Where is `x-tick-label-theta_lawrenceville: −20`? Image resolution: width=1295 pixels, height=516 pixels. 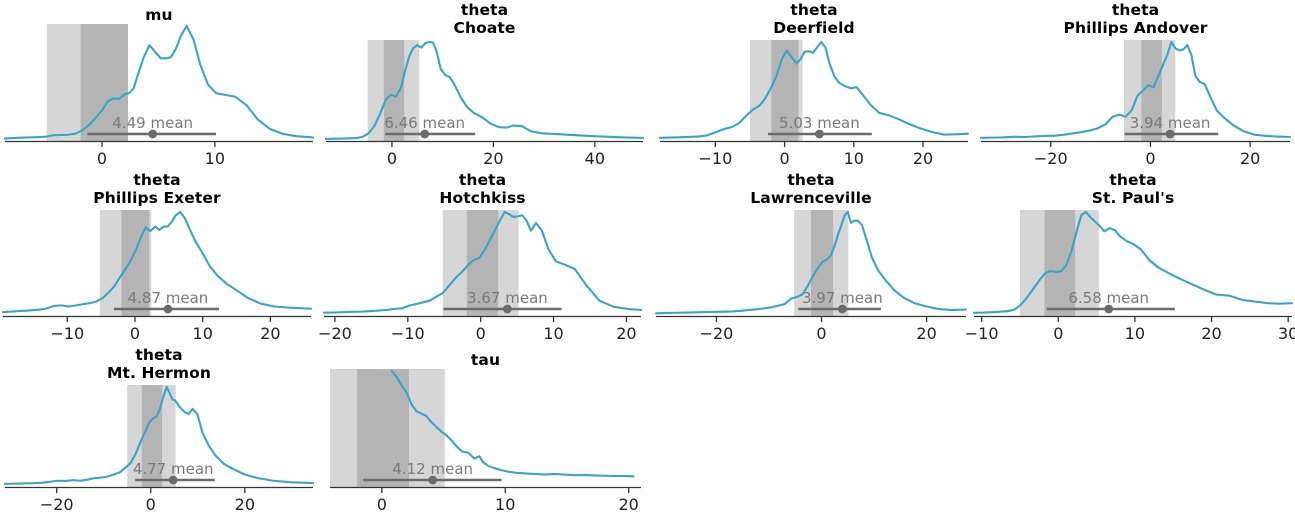
x-tick-label-theta_lawrenceville: −20 is located at coordinates (716, 333).